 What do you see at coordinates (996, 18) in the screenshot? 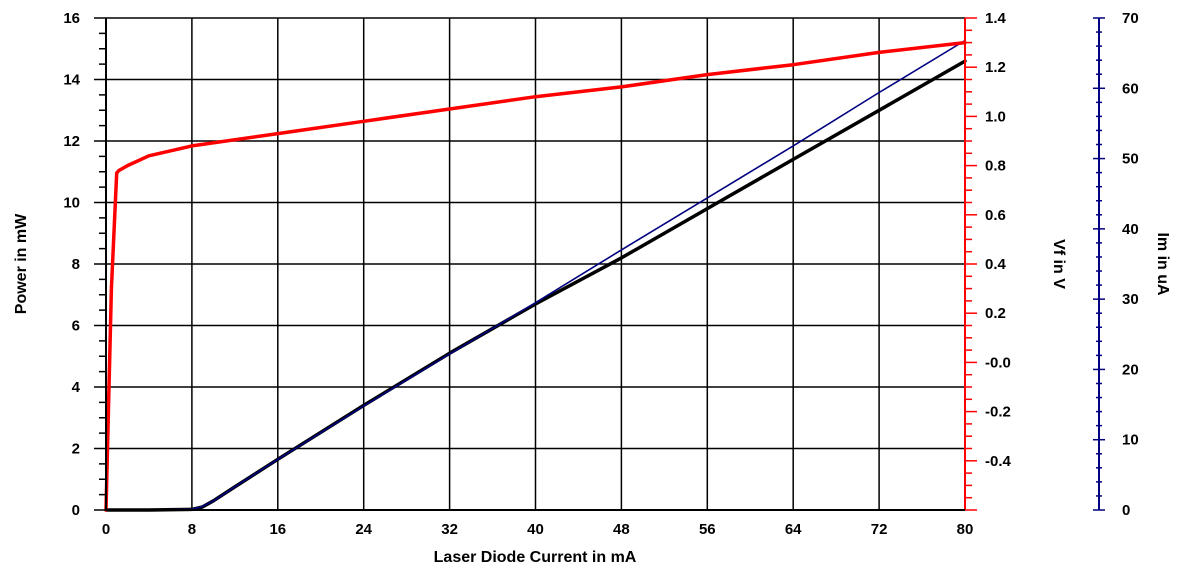
I see `vf-tick-label: 1.4` at bounding box center [996, 18].